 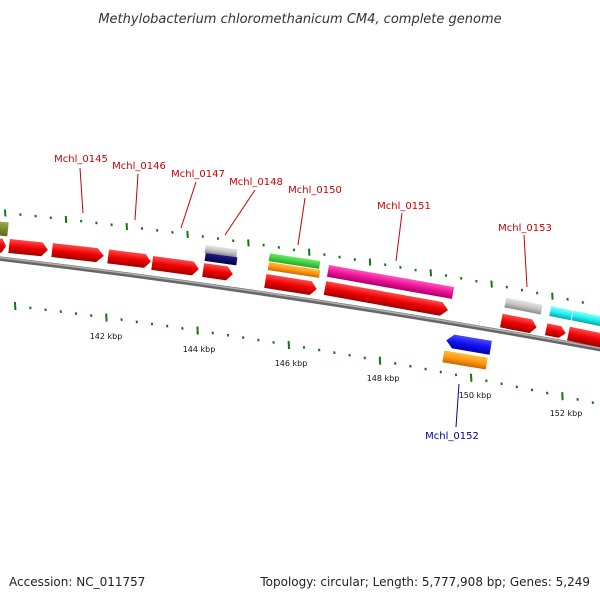 I want to click on reverse-features, so click(x=467, y=351).